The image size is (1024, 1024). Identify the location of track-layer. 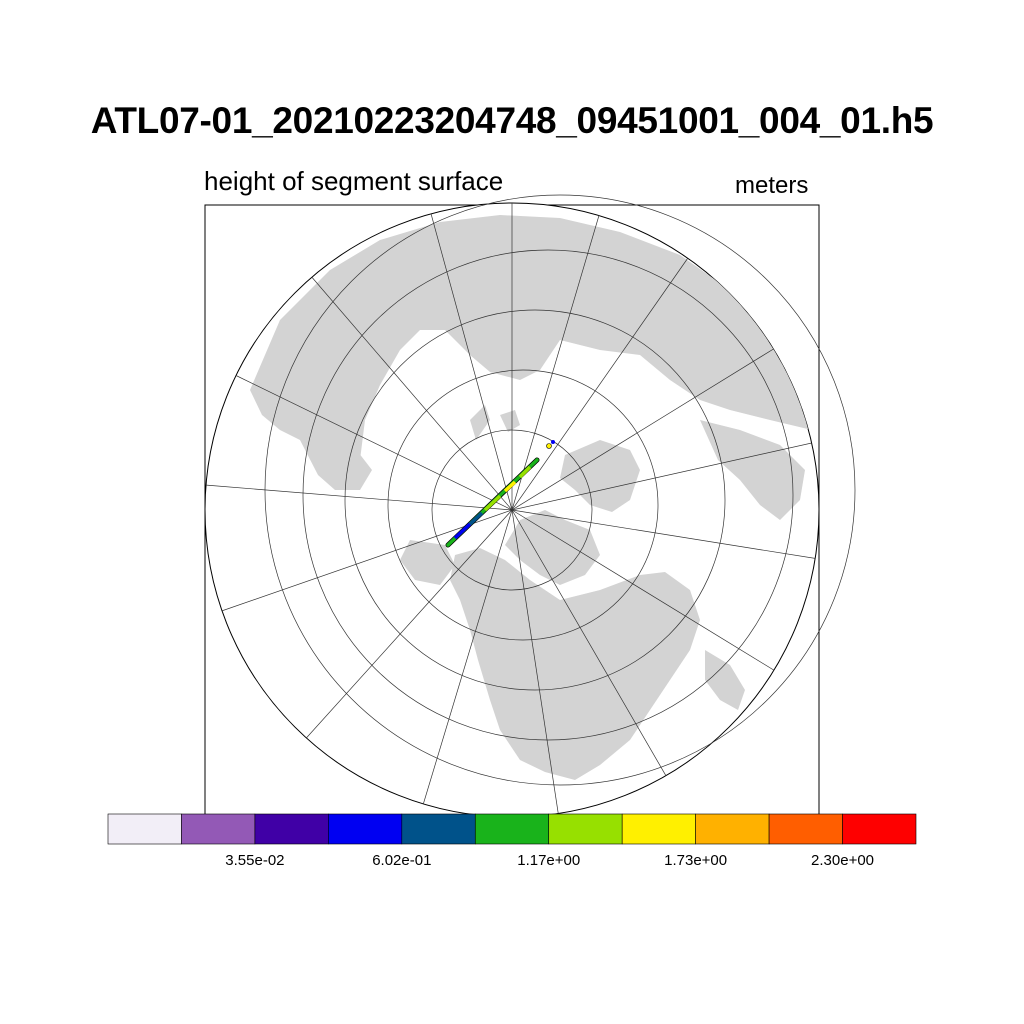
(500, 494).